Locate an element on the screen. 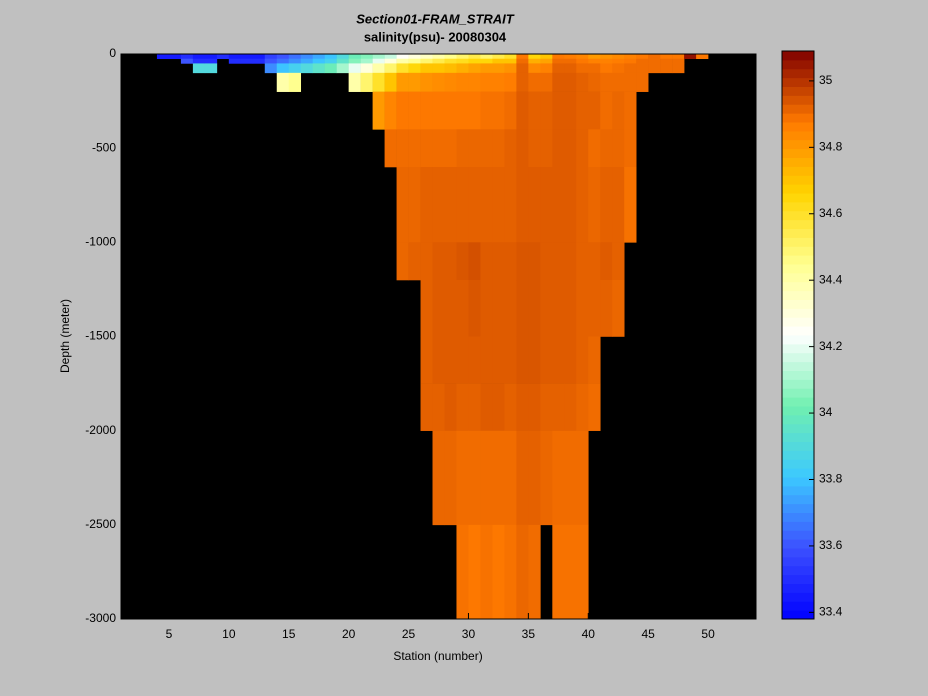 The height and width of the screenshot is (696, 928). y-tick-label: -1500 is located at coordinates (100, 336).